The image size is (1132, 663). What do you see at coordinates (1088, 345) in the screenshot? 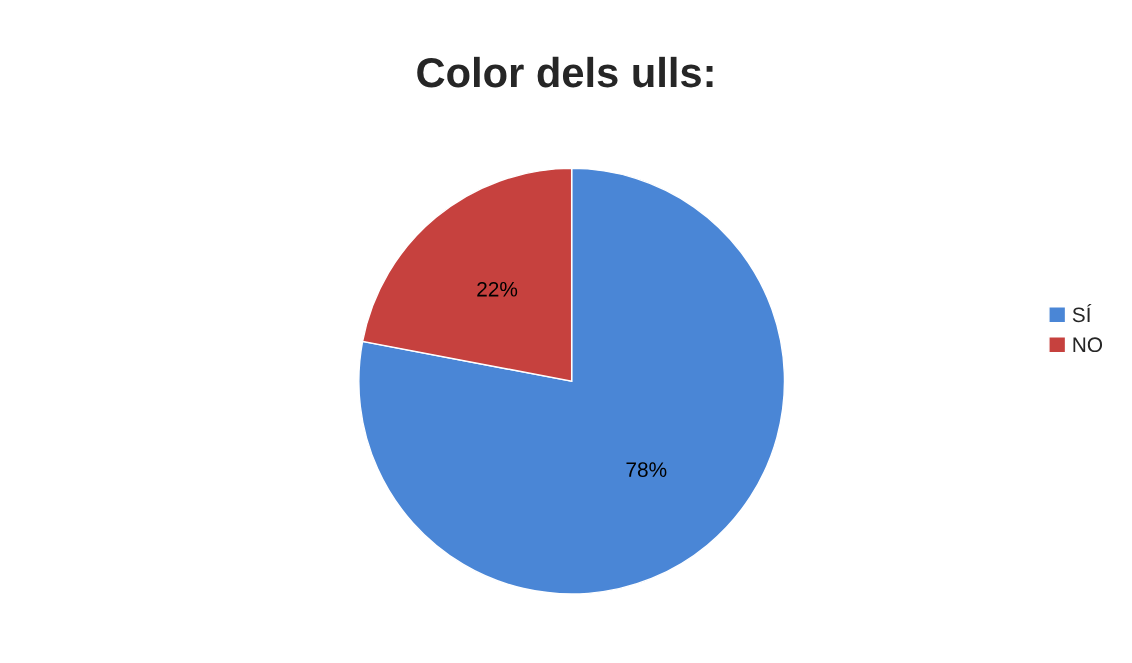
I see `legend-label: NO` at bounding box center [1088, 345].